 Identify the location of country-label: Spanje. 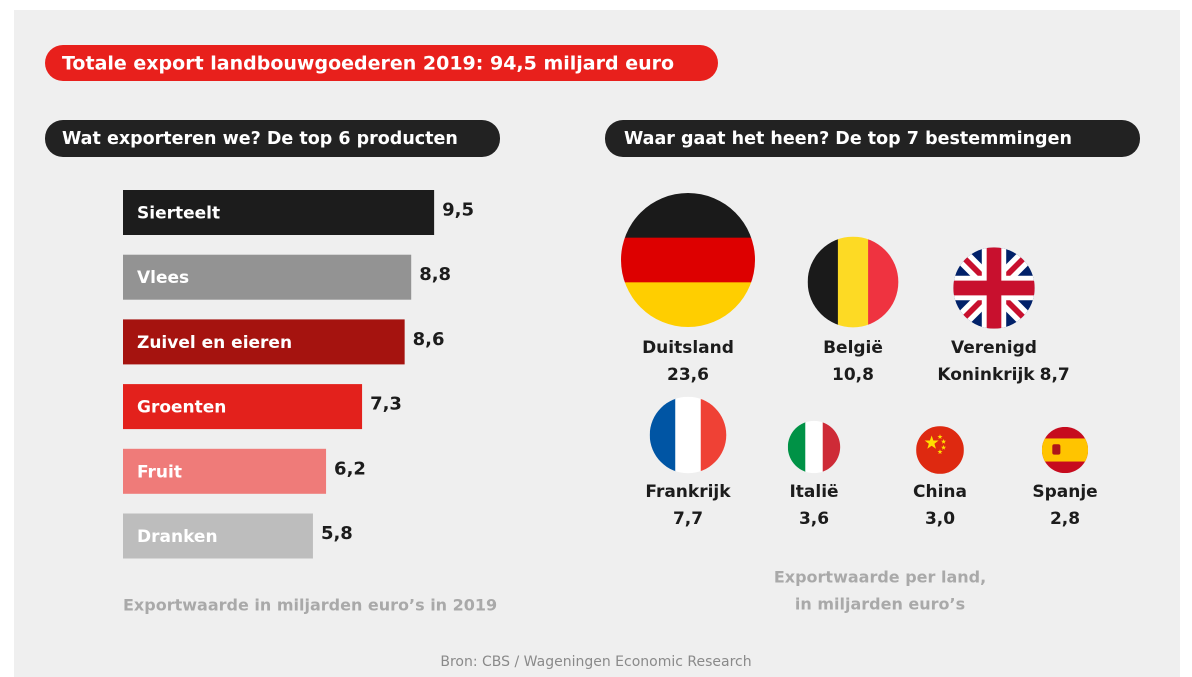
(1064, 492).